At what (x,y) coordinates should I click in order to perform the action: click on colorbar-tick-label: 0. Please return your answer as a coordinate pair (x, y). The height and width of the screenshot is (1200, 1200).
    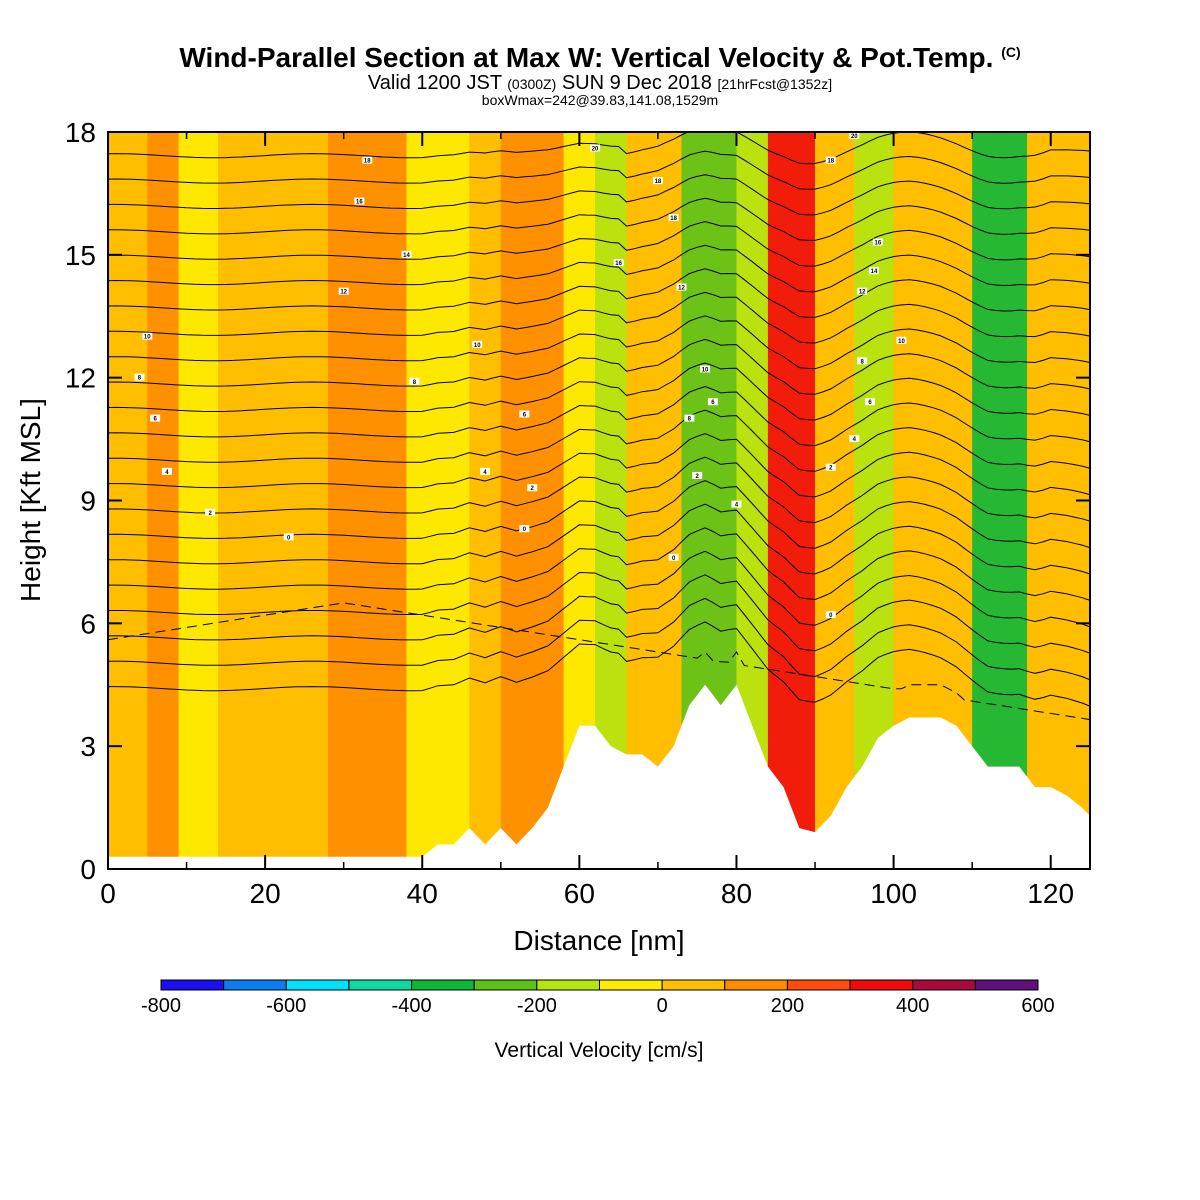
    Looking at the image, I should click on (662, 1006).